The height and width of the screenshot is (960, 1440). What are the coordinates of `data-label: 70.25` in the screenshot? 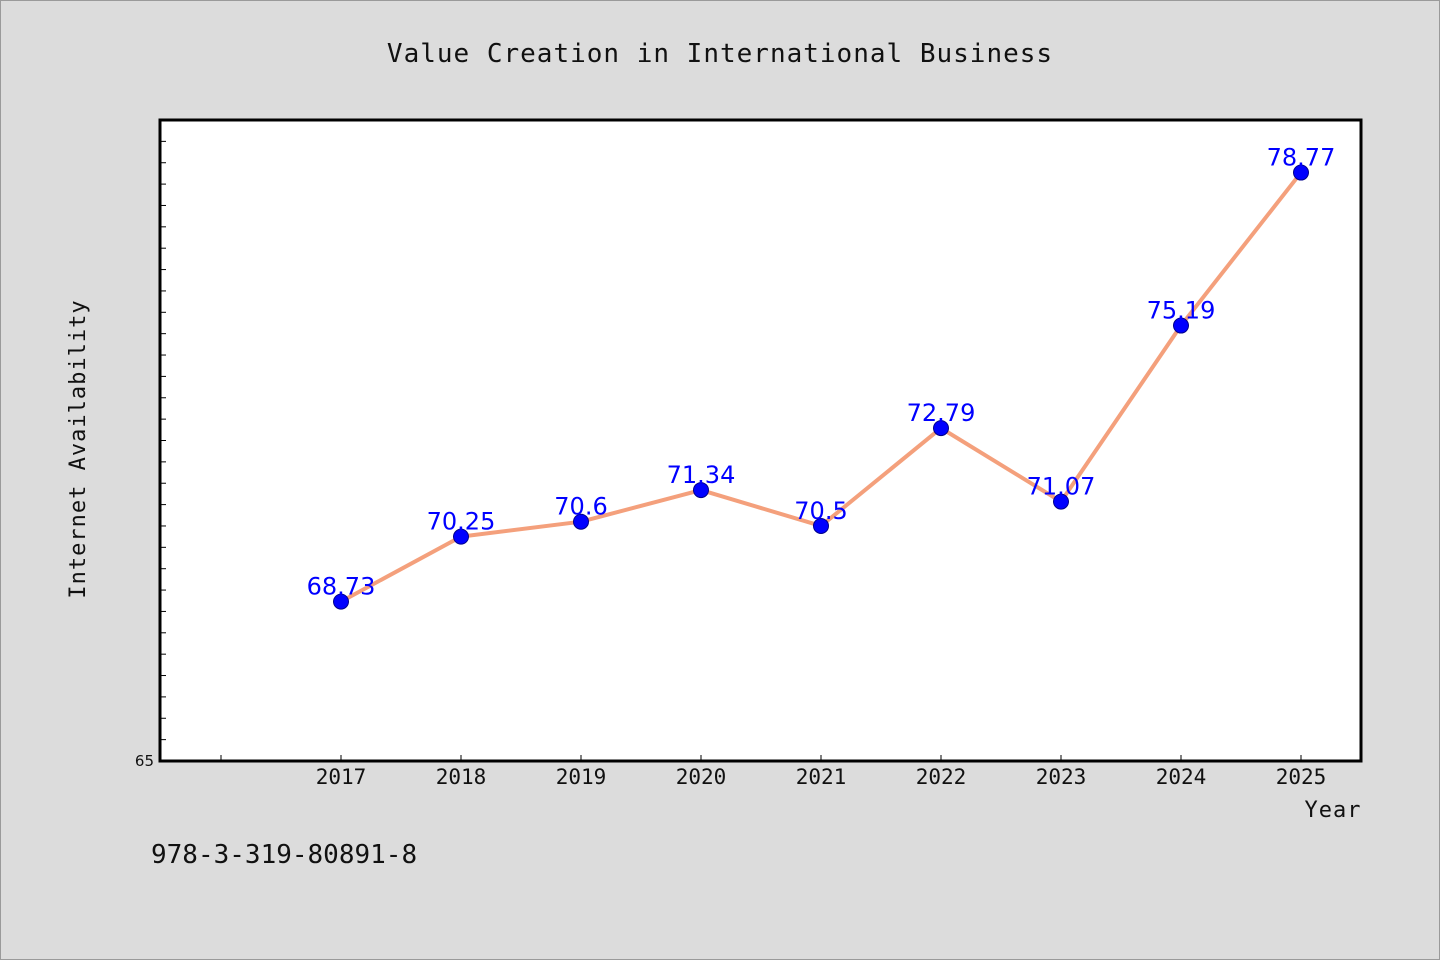 It's located at (461, 522).